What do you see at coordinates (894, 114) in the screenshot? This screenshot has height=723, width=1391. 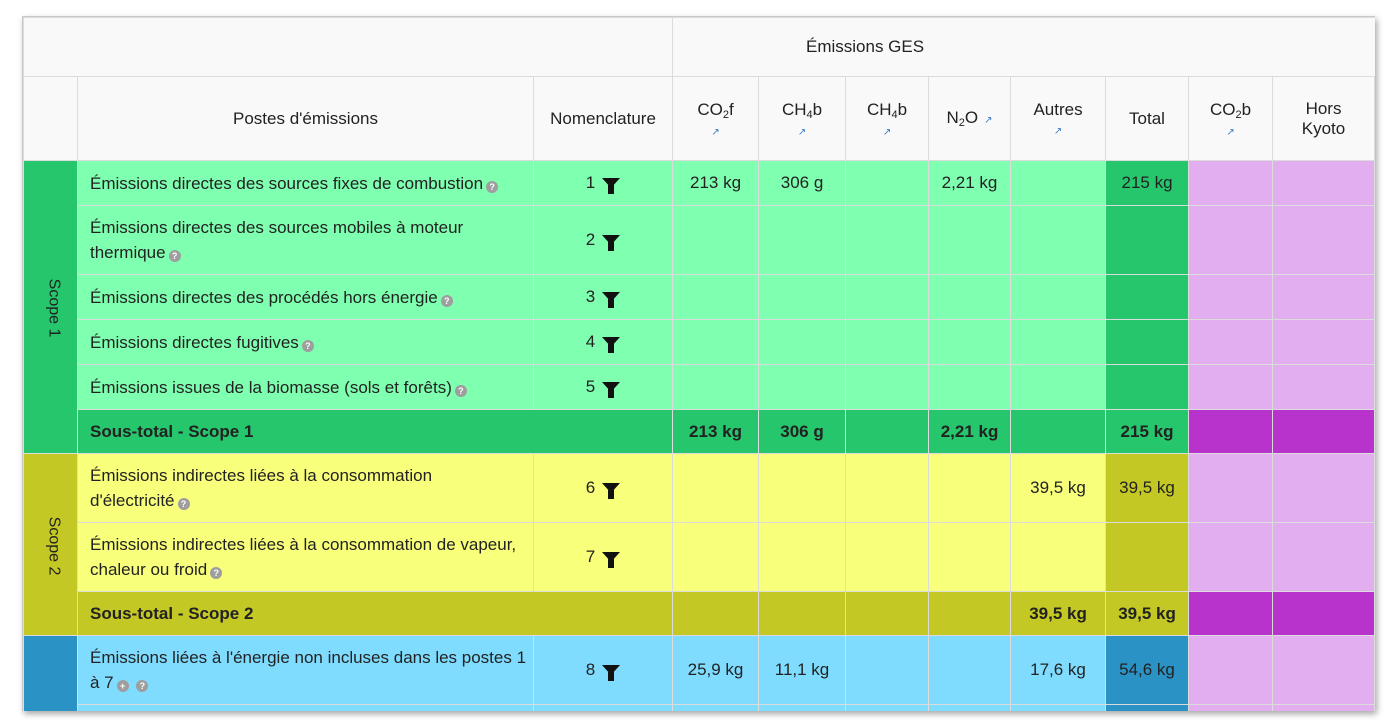 I see `ch4b-2-sub: 4` at bounding box center [894, 114].